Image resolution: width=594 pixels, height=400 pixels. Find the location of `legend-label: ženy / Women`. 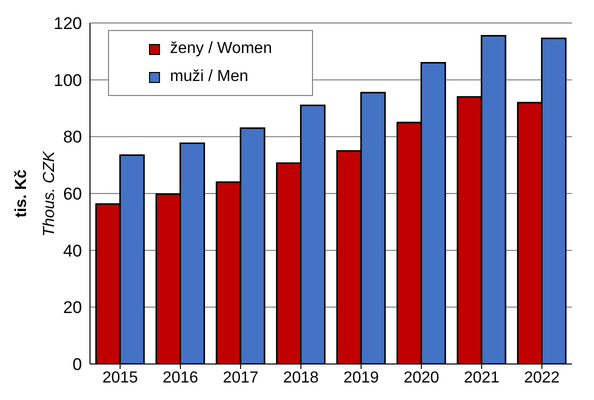

legend-label: ženy / Women is located at coordinates (221, 49).